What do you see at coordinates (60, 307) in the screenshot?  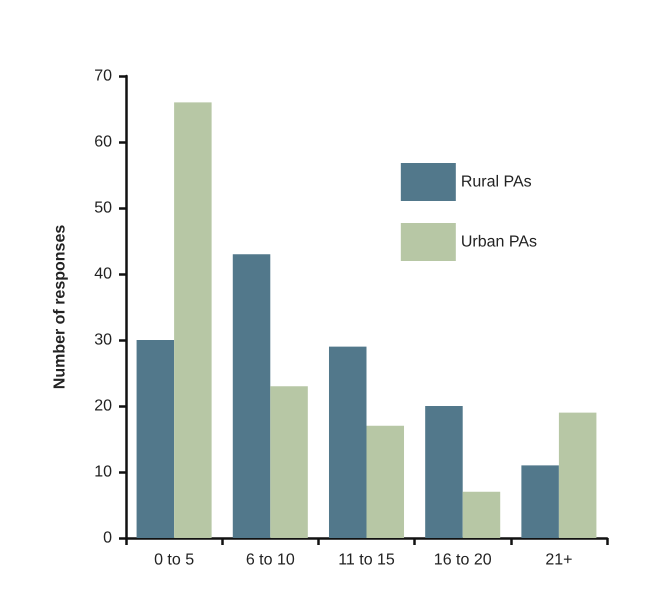 I see `y-axis-title: Number of responses` at bounding box center [60, 307].